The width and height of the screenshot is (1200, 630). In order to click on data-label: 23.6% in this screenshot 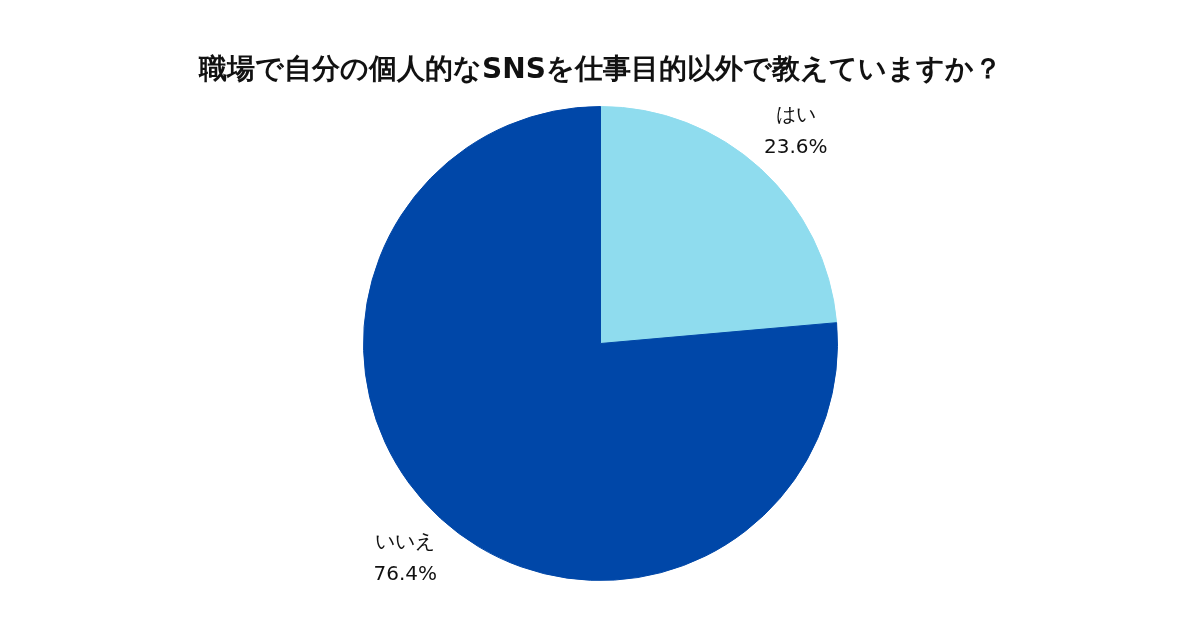, I will do `click(796, 146)`.